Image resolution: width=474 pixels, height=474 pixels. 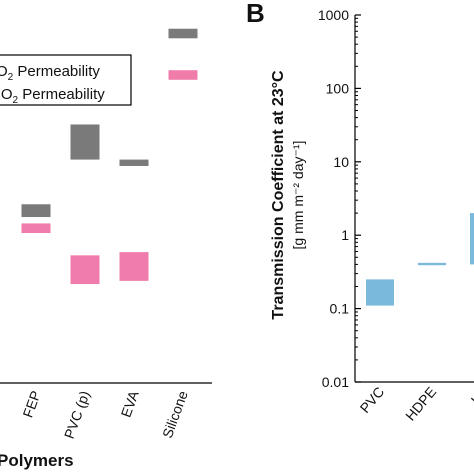 I want to click on y-tick-label: 0.01, so click(x=335, y=382).